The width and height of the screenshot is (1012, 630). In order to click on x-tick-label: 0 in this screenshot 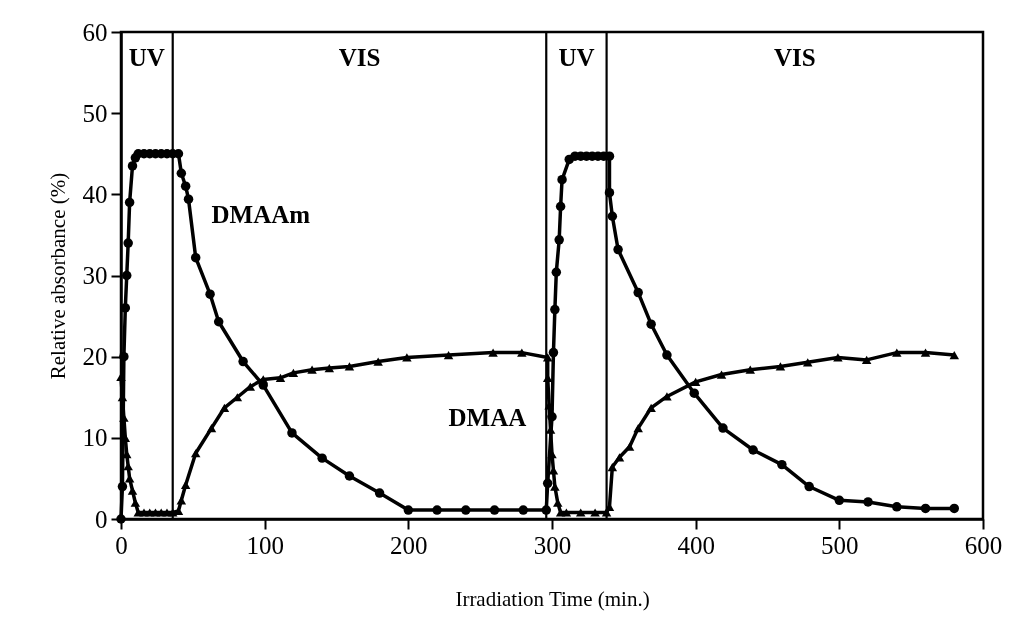, I will do `click(121, 545)`.